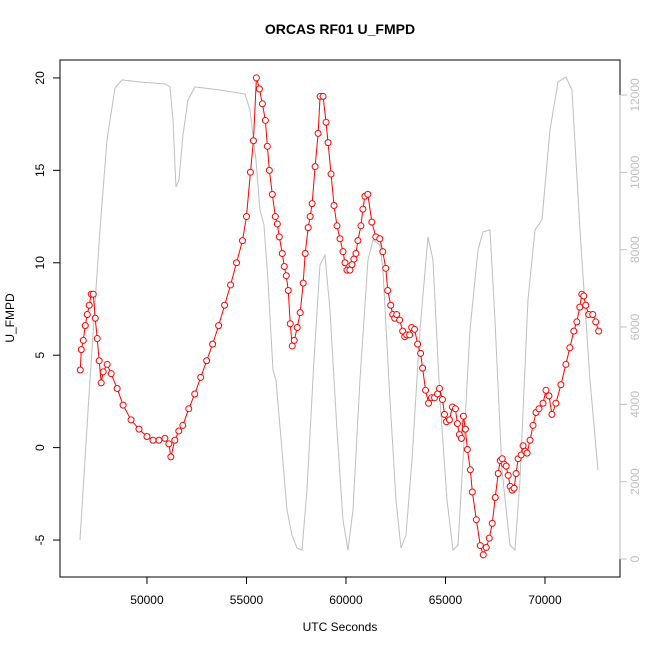  Describe the element at coordinates (40, 263) in the screenshot. I see `y-tick-label: 10` at that location.